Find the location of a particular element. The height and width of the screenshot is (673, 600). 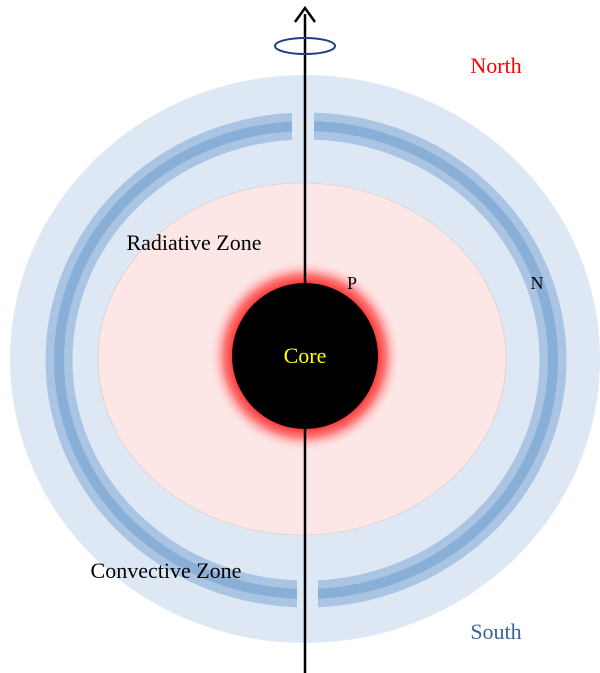

axis-arrowhead is located at coordinates (305, 14).